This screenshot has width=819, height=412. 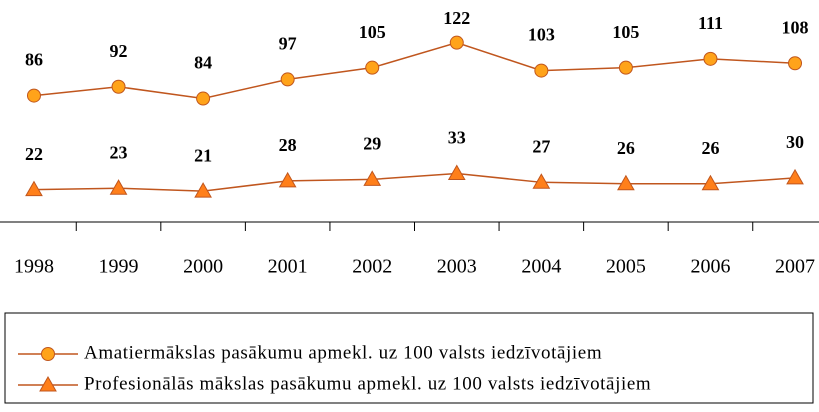 I want to click on x-tick-label: 2005, so click(x=626, y=267).